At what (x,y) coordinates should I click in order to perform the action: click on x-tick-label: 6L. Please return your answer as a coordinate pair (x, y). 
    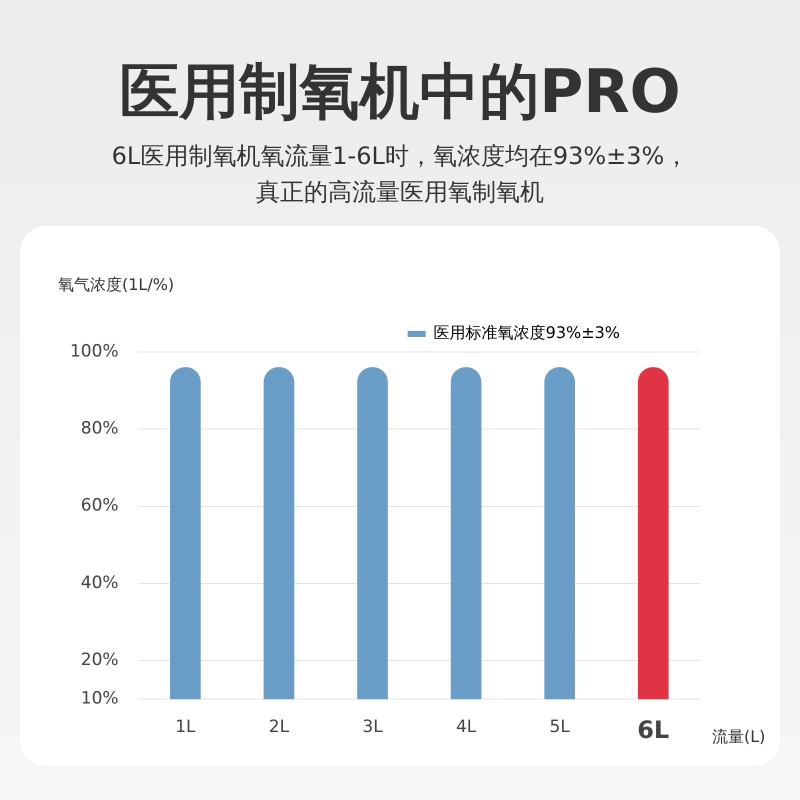
    Looking at the image, I should click on (653, 730).